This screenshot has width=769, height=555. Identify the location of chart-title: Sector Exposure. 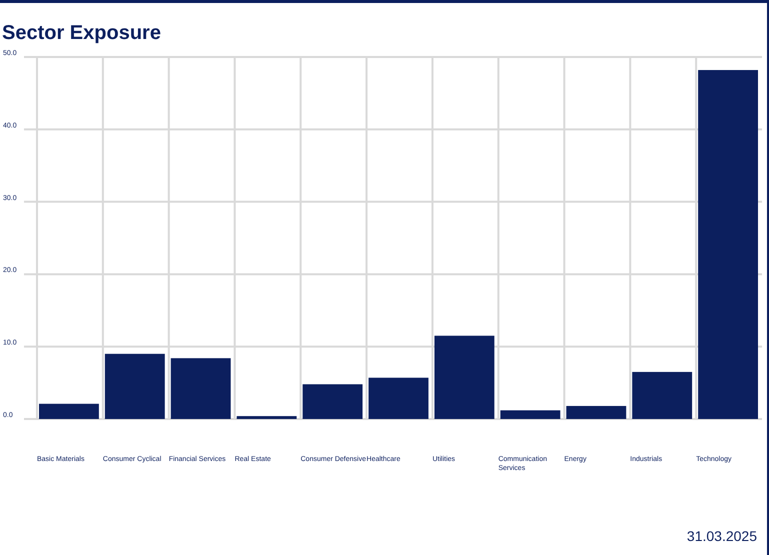
(81, 33).